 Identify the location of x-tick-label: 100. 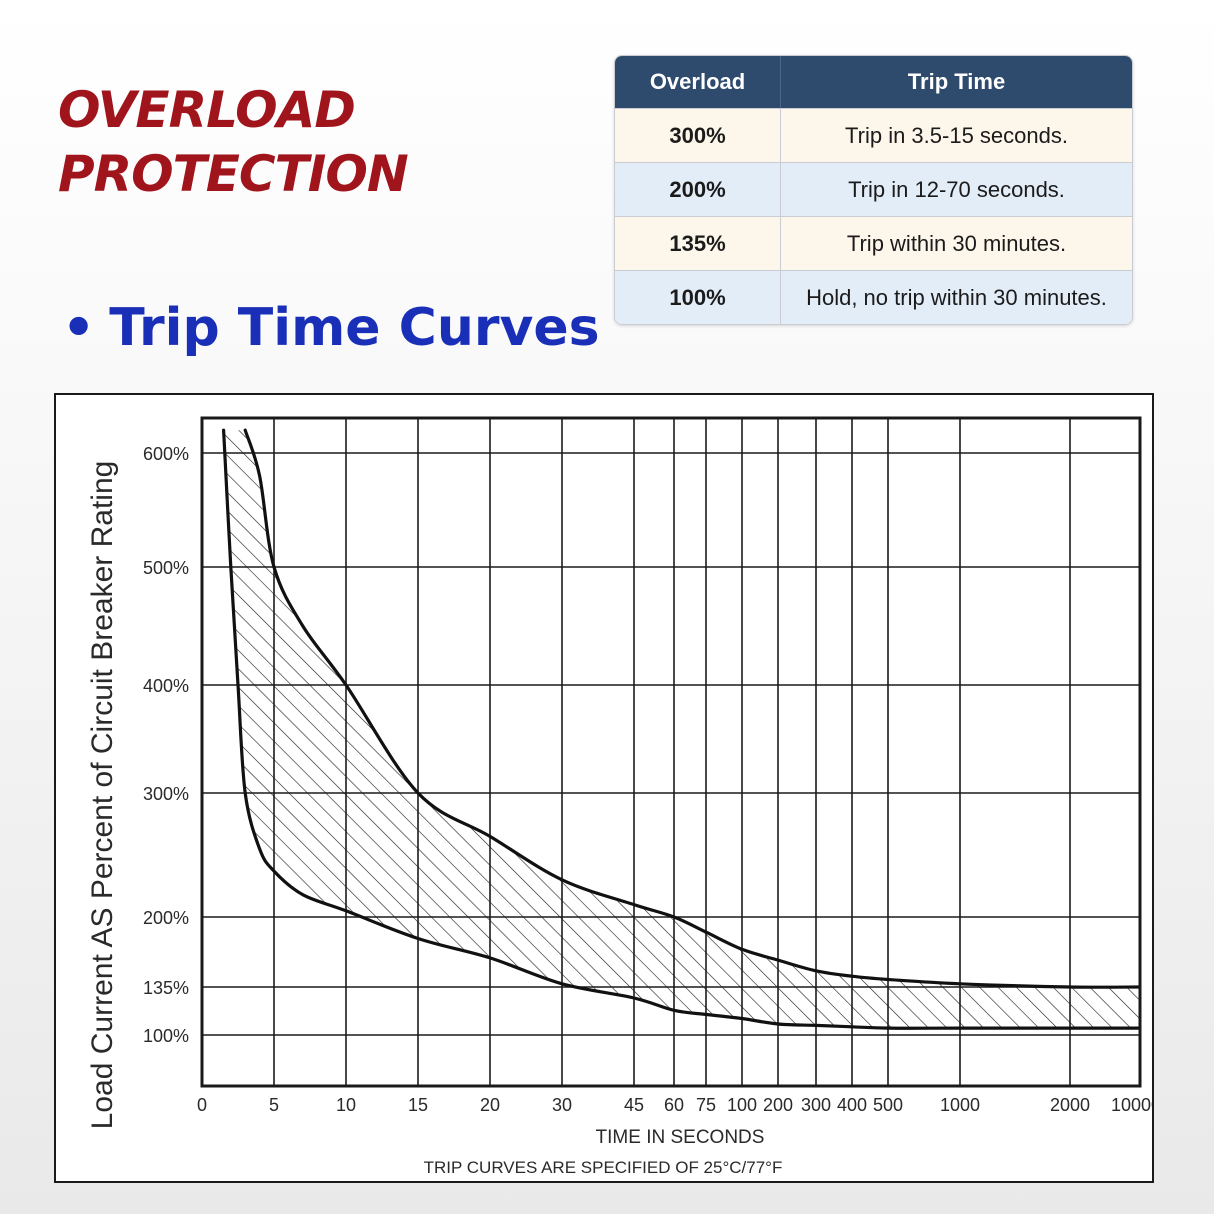
(742, 1105).